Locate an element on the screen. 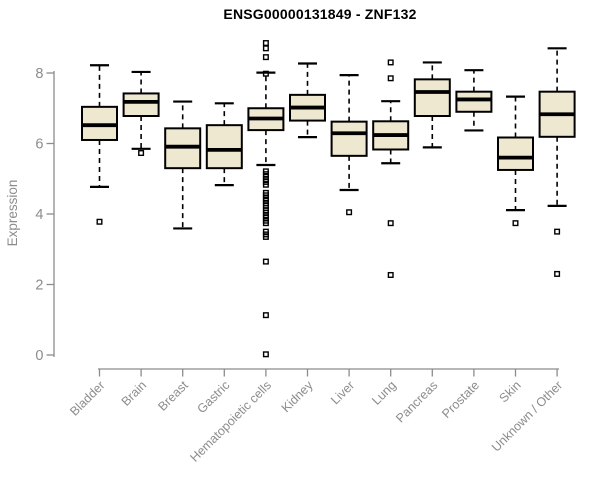 This screenshot has height=500, width=600. box-liver is located at coordinates (349, 145).